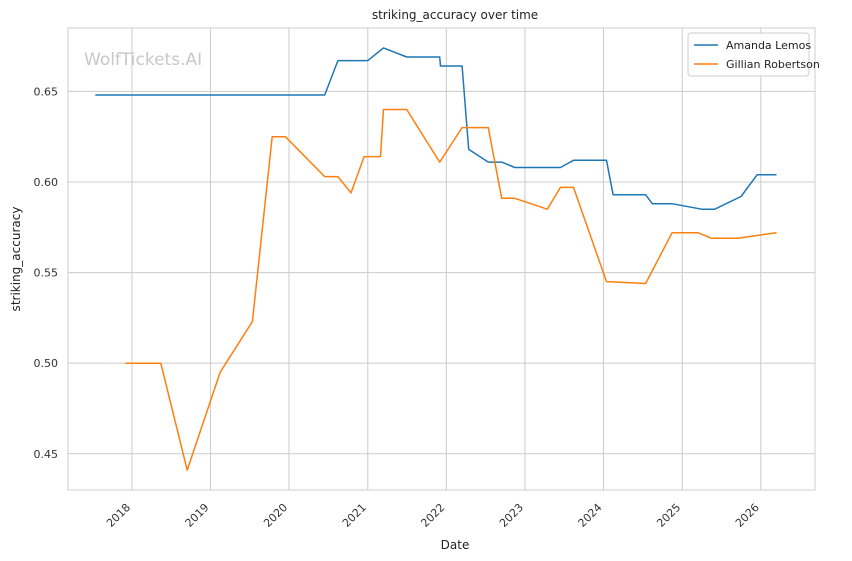 This screenshot has height=561, width=852. I want to click on watermark-text: WolfTickets.AI, so click(143, 60).